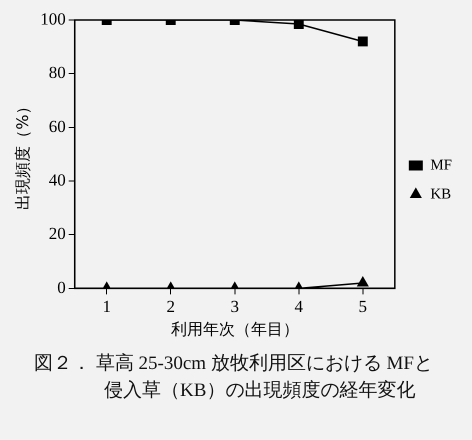 The image size is (472, 440). I want to click on x-tick-label: 3, so click(235, 306).